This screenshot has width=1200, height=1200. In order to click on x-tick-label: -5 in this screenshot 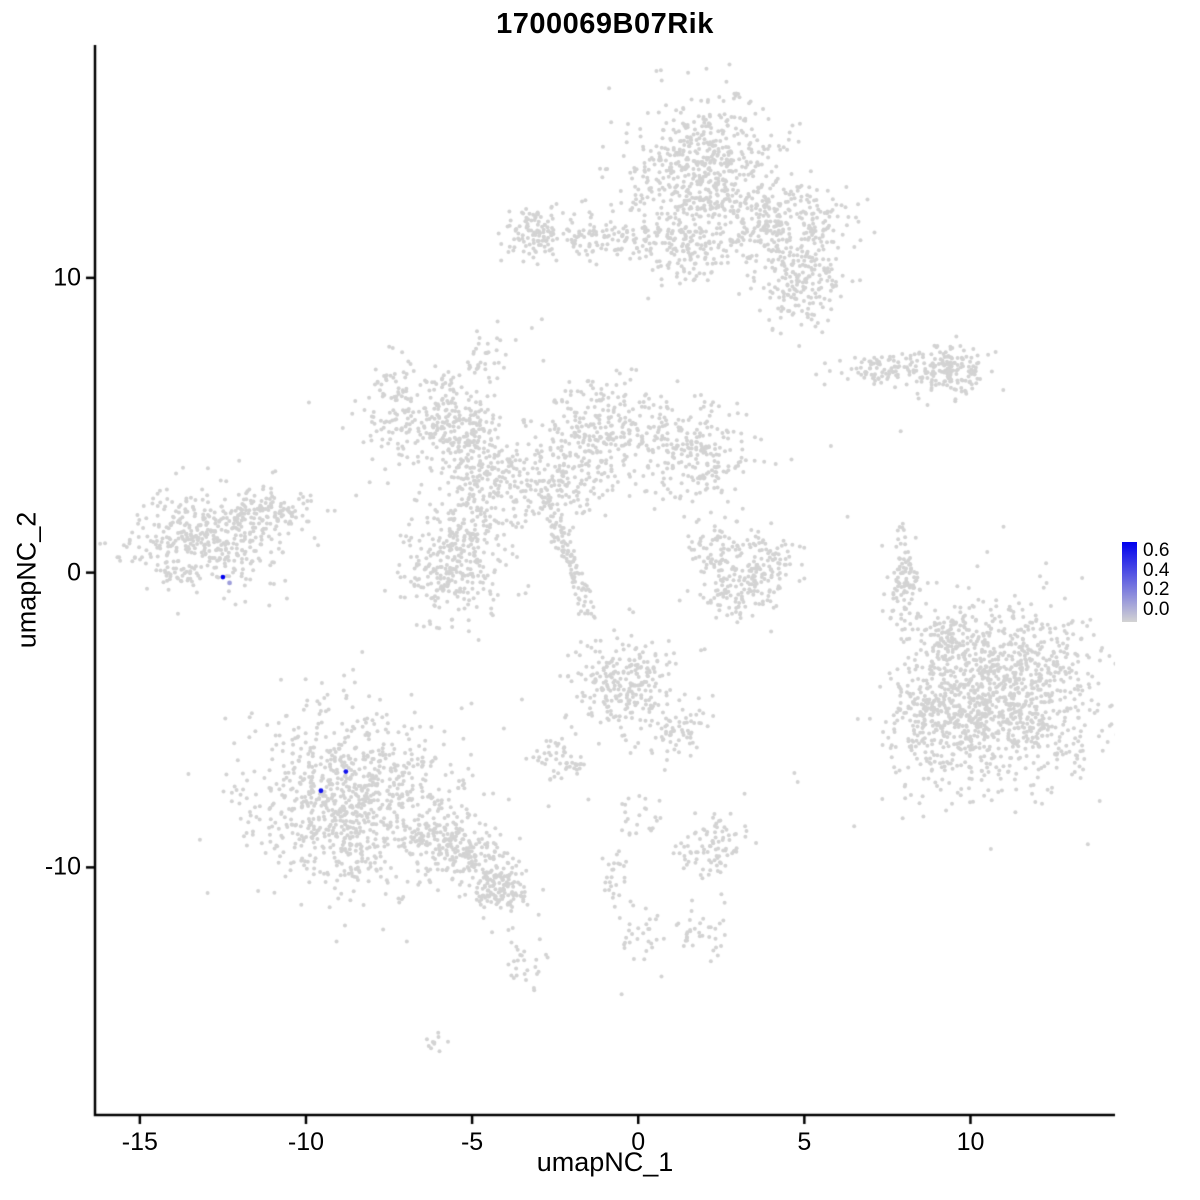, I will do `click(472, 1142)`.